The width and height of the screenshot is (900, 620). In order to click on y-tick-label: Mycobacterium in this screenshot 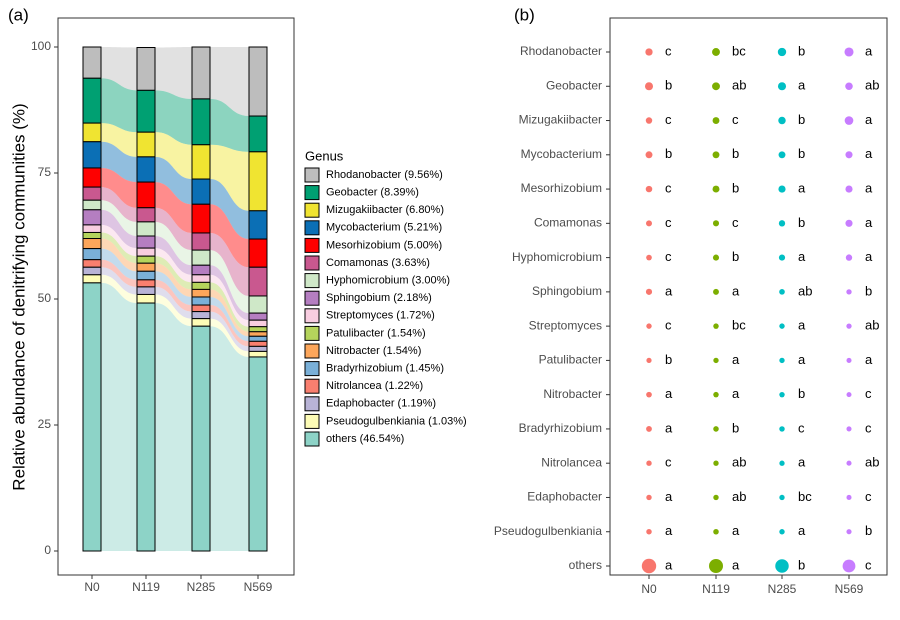, I will do `click(561, 154)`.